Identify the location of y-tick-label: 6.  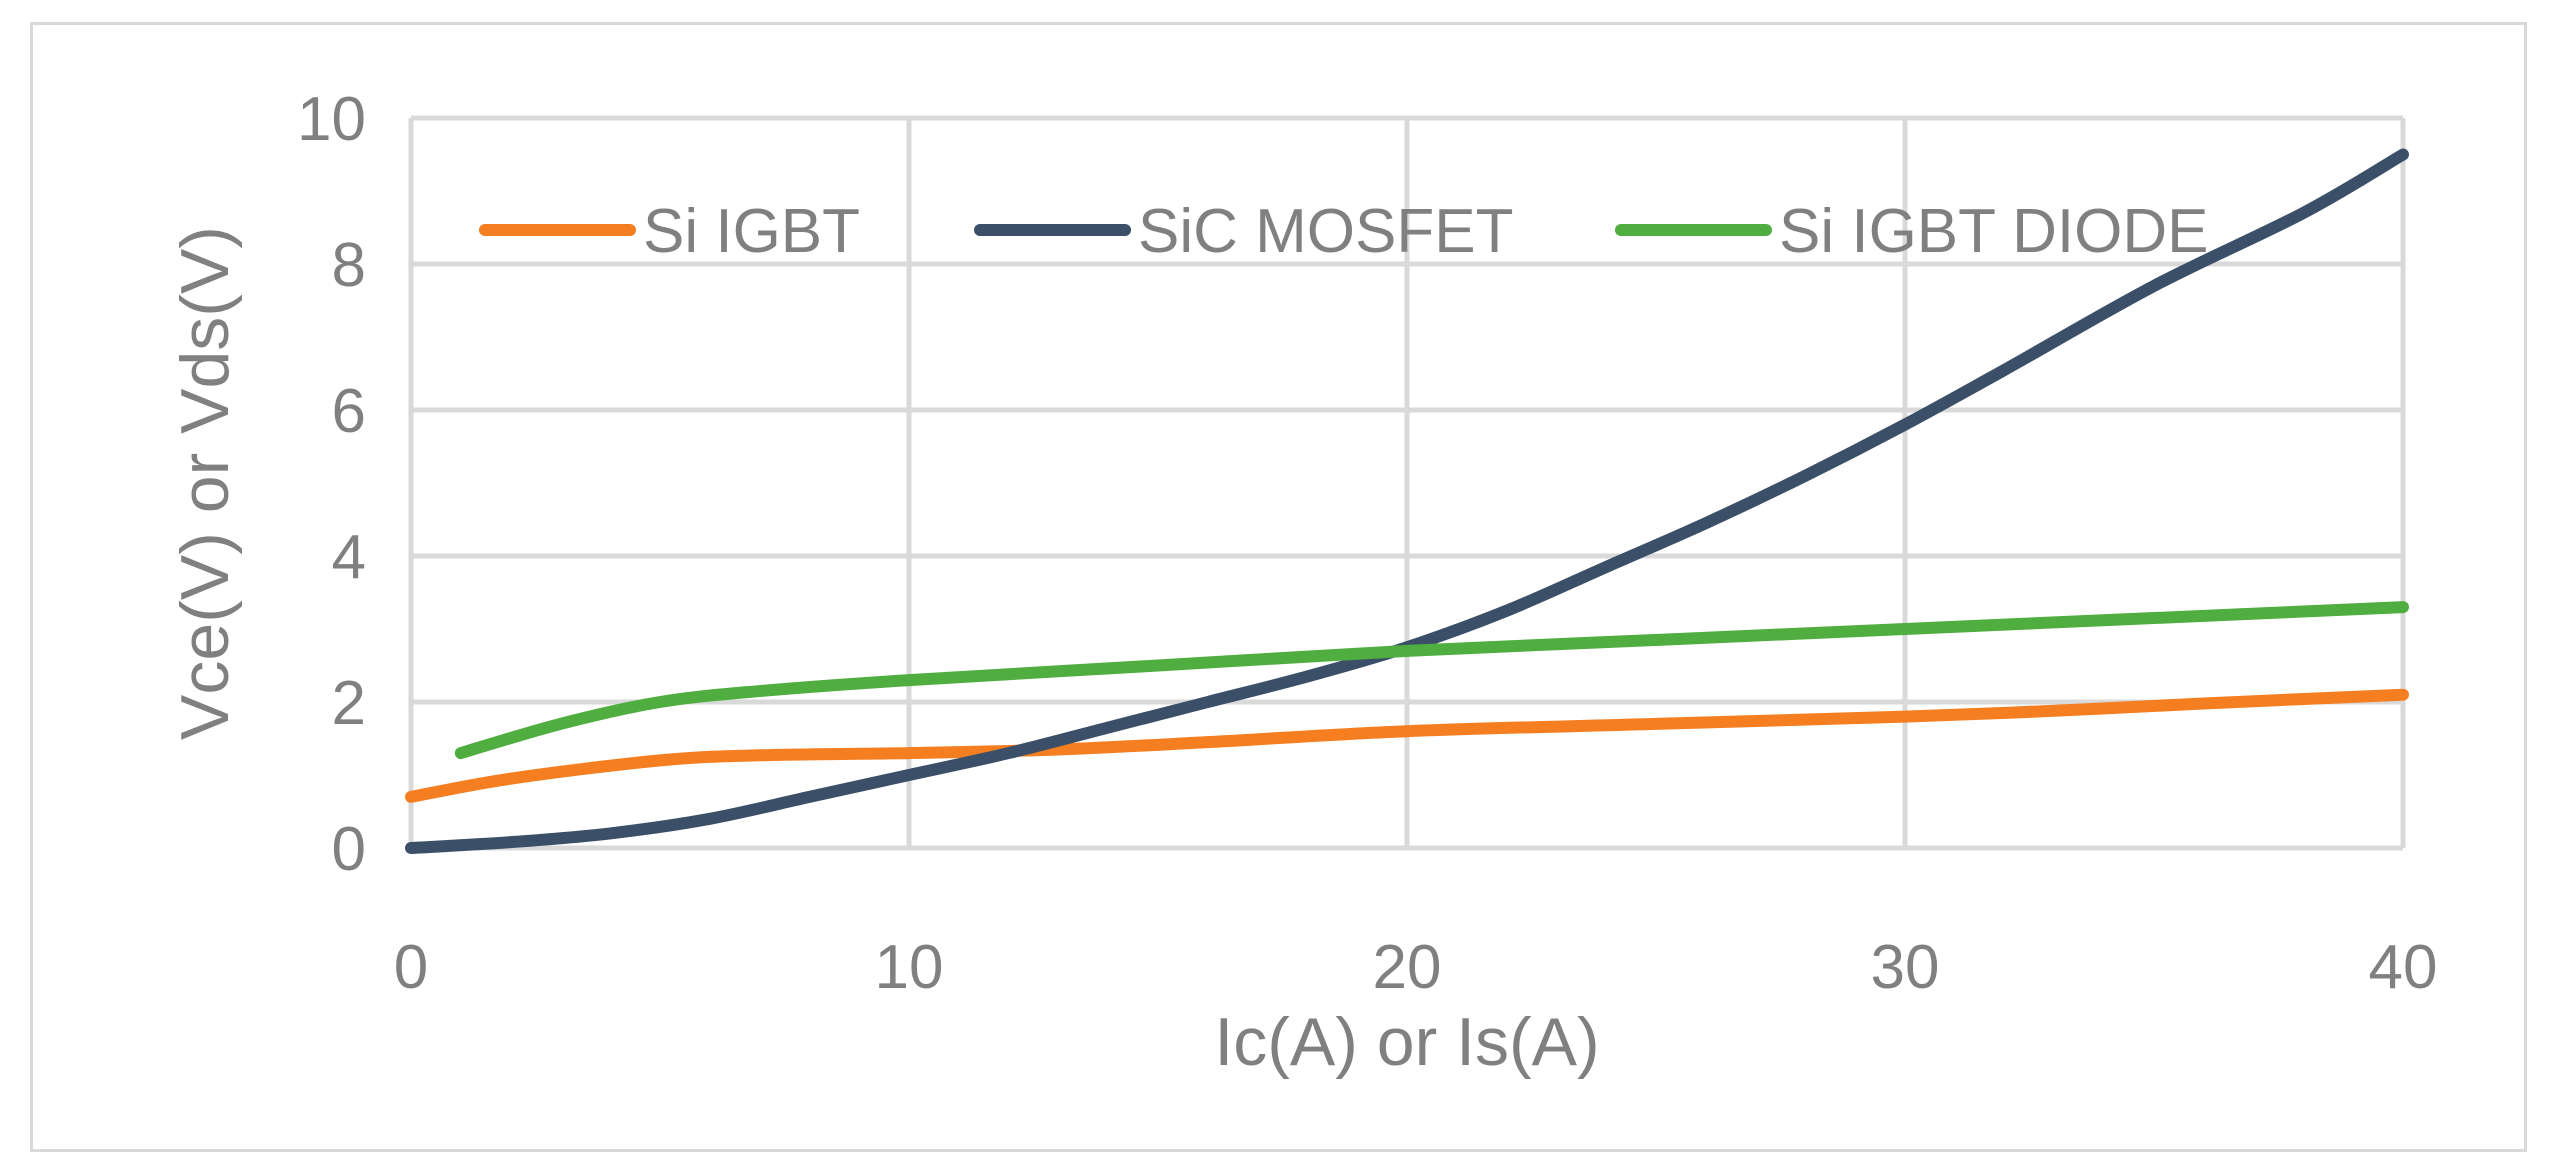
(349, 411).